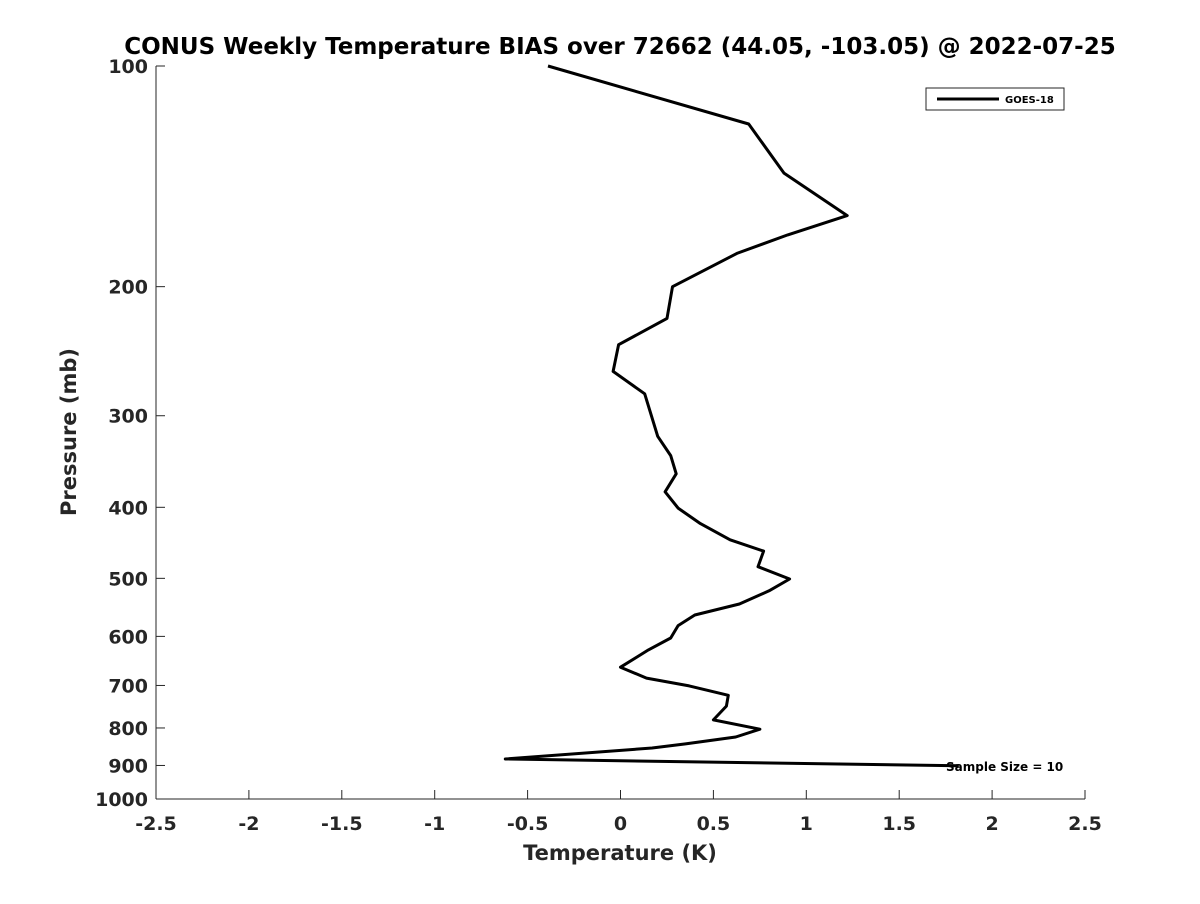 The height and width of the screenshot is (904, 1200). I want to click on y-tick-label: 500, so click(128, 579).